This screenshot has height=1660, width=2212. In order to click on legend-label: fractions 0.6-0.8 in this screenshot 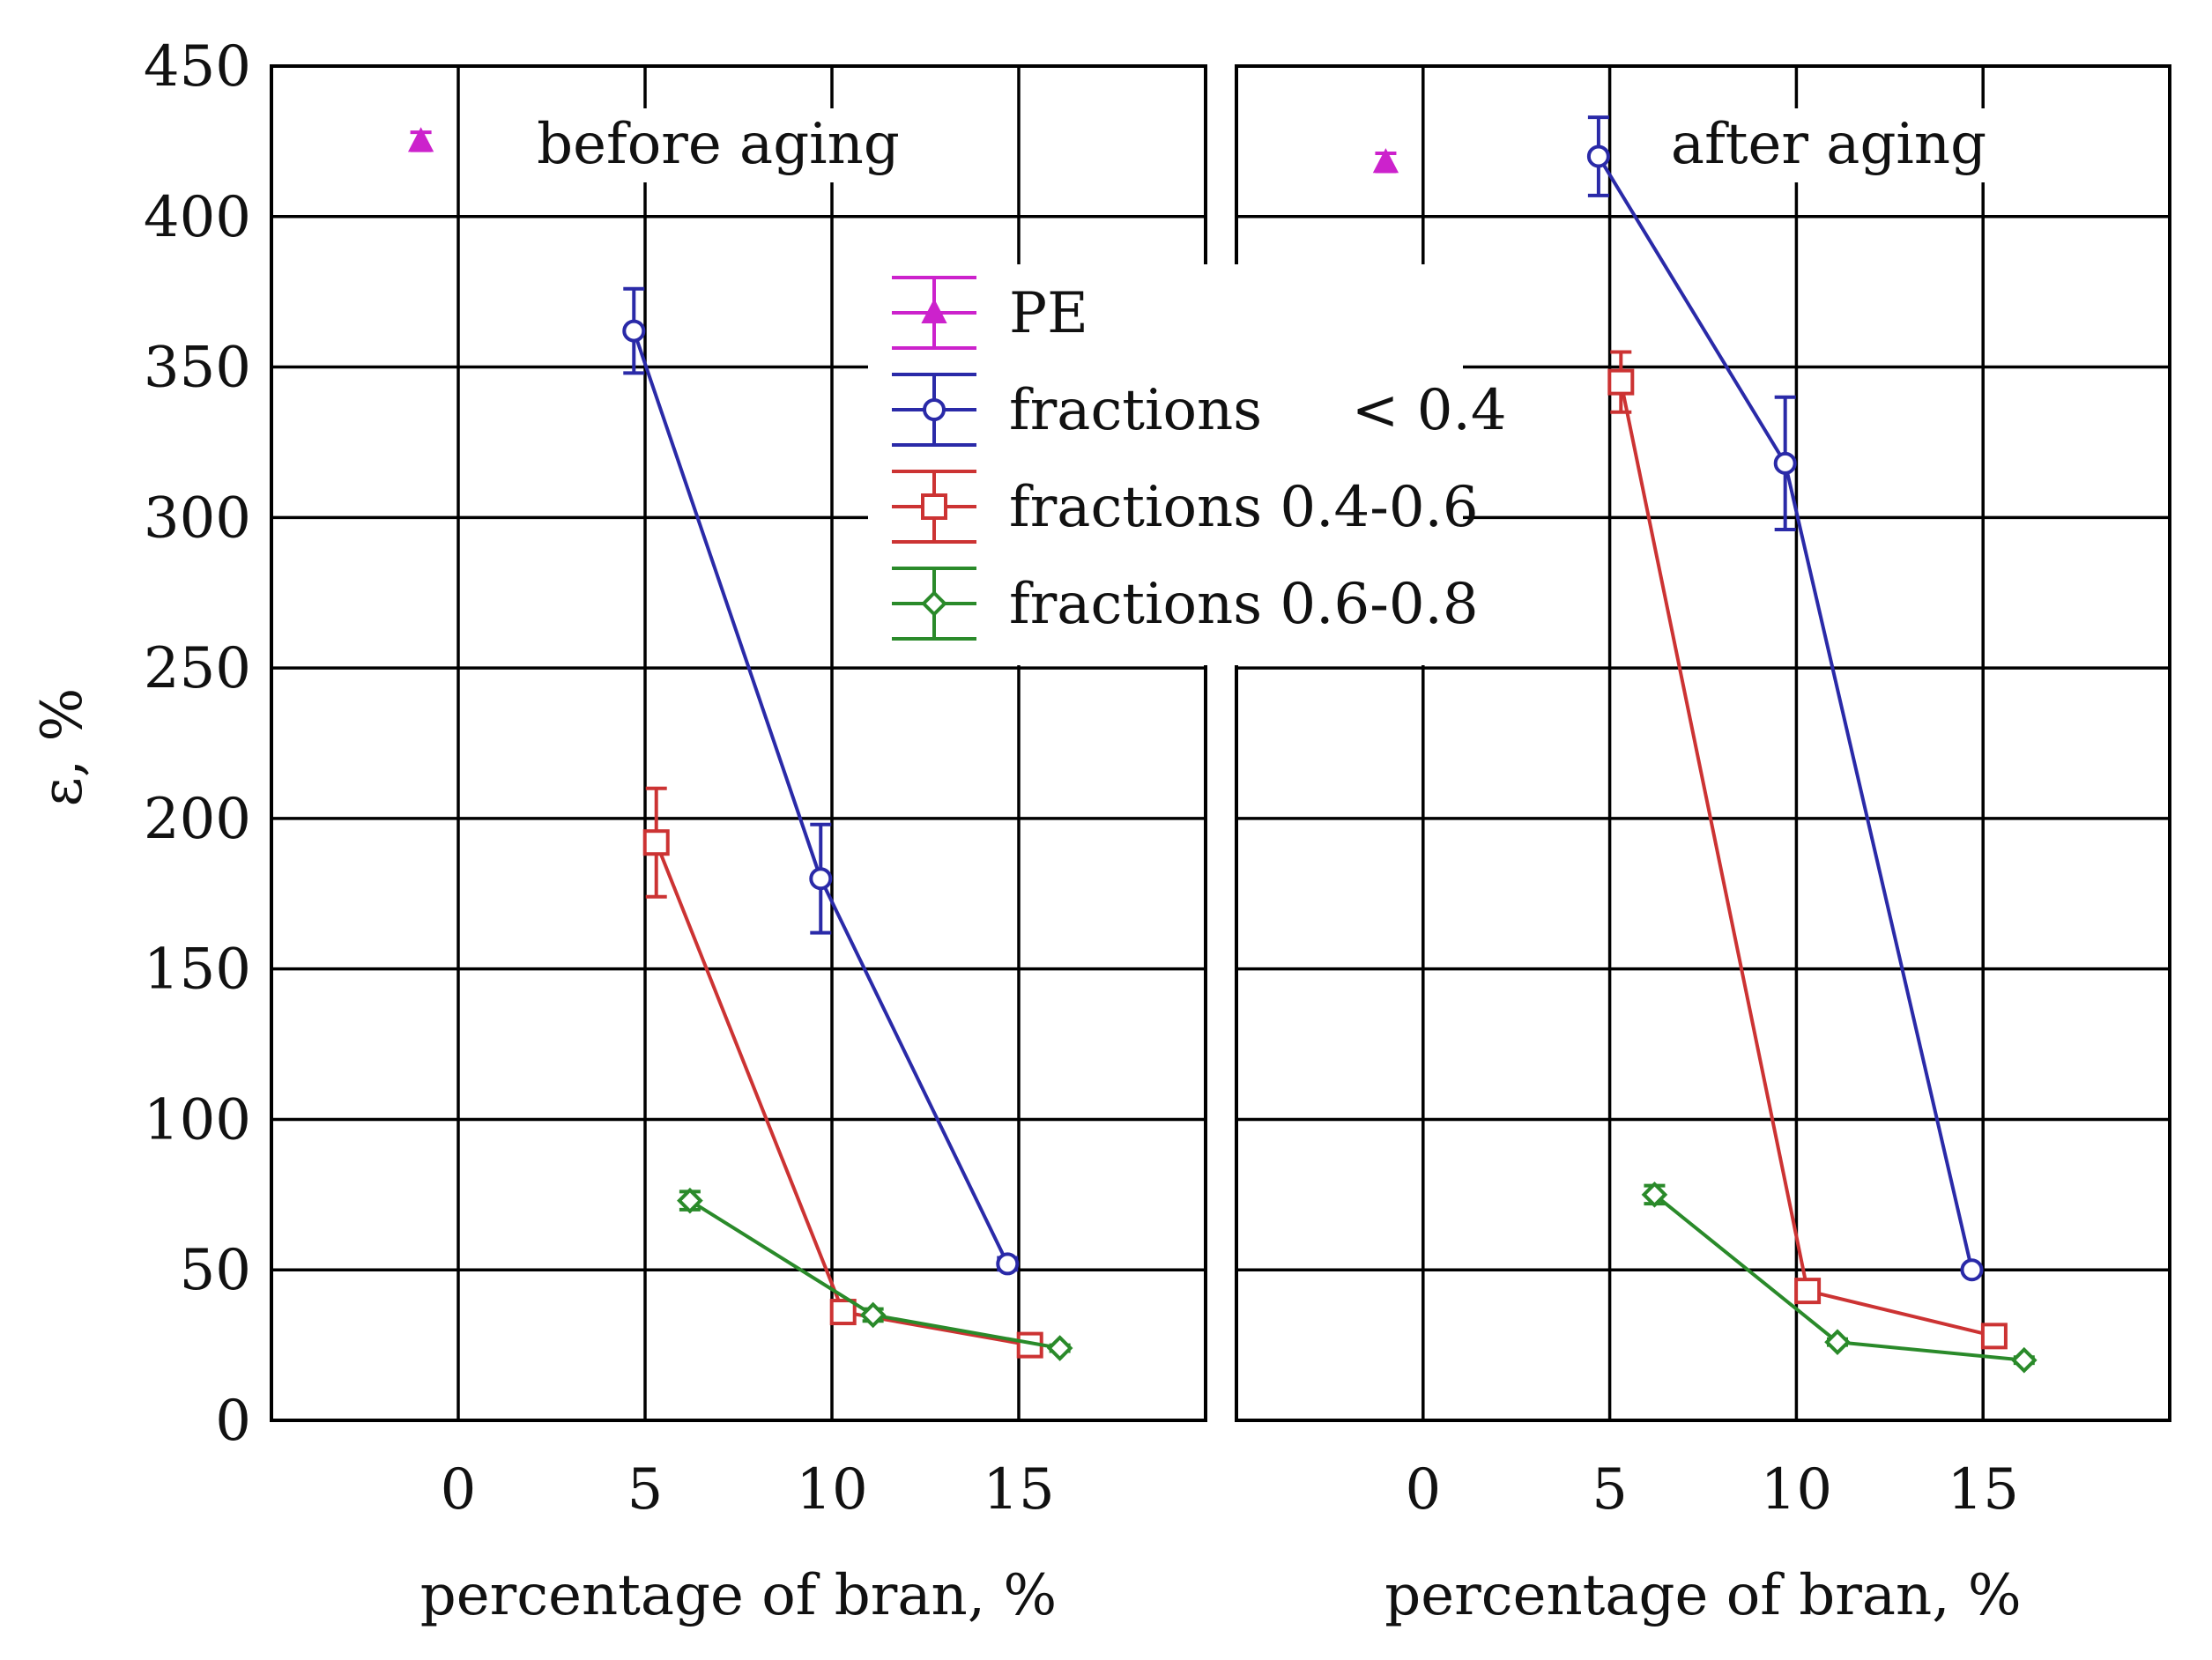, I will do `click(1244, 604)`.